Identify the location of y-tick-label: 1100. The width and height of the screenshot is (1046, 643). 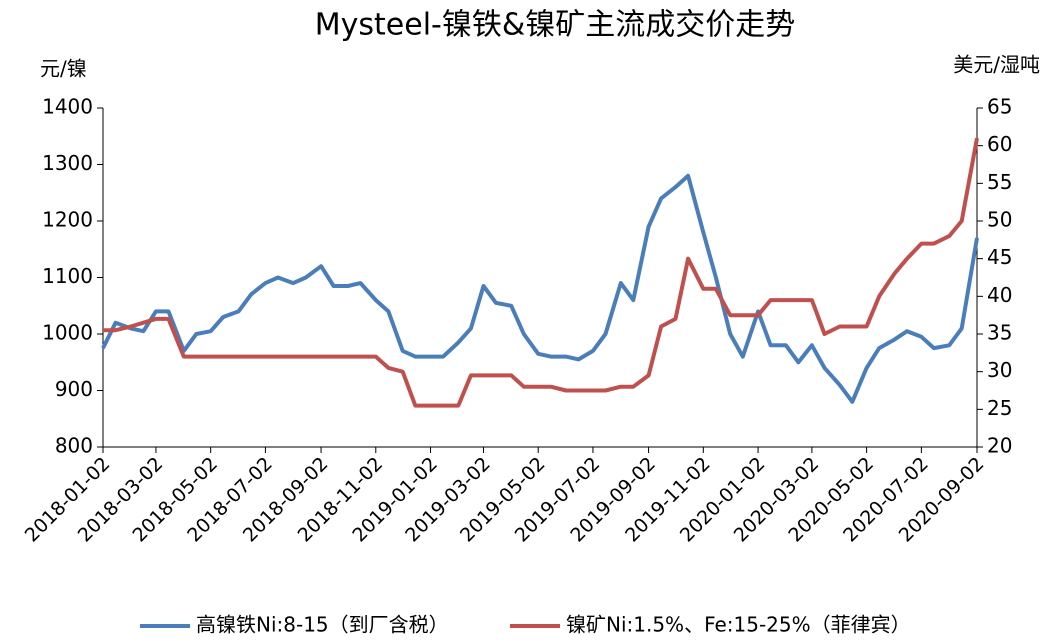
(67, 276).